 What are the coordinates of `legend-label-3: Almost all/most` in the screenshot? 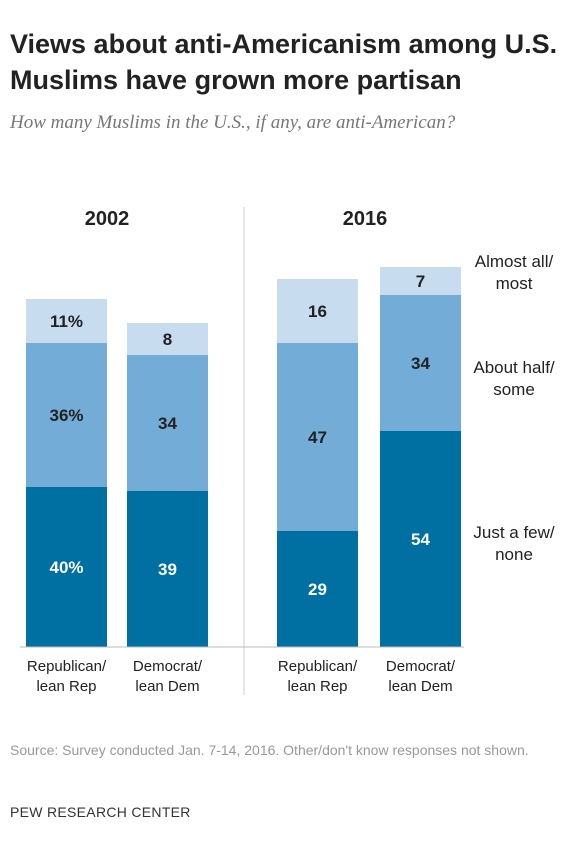 It's located at (514, 272).